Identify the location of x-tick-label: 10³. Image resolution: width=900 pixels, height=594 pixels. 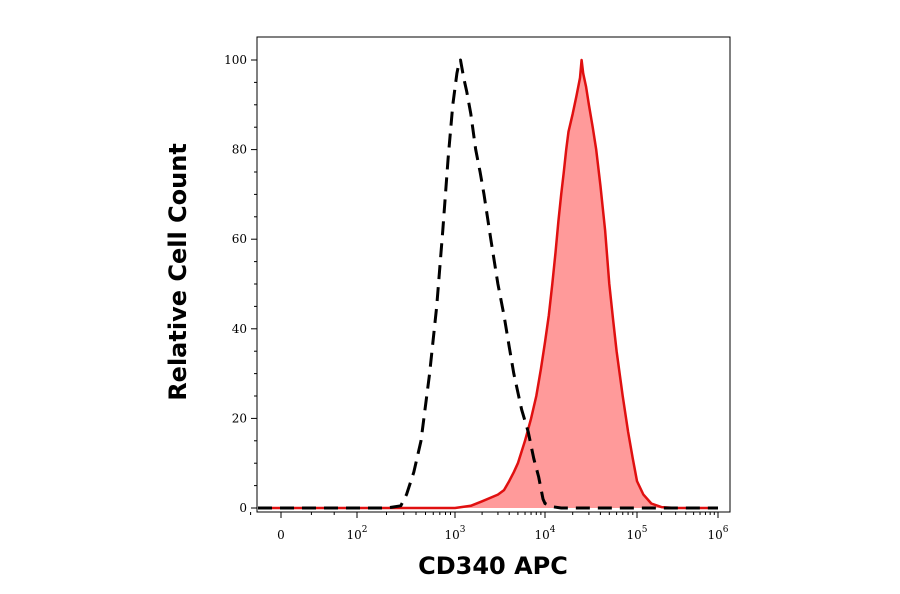
(454, 533).